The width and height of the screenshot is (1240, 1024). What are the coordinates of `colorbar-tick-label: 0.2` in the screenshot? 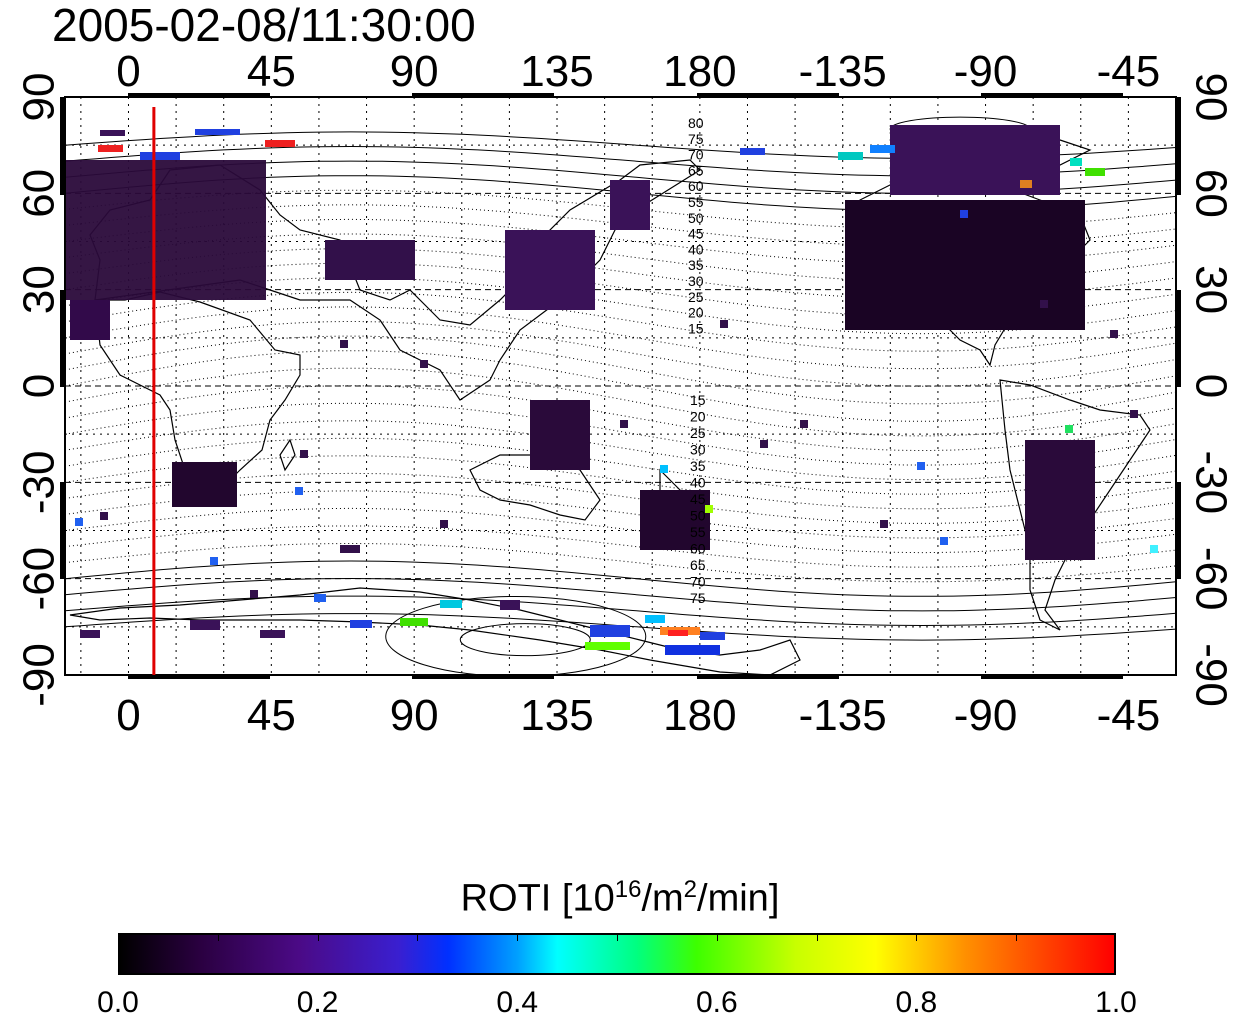 It's located at (317, 1002).